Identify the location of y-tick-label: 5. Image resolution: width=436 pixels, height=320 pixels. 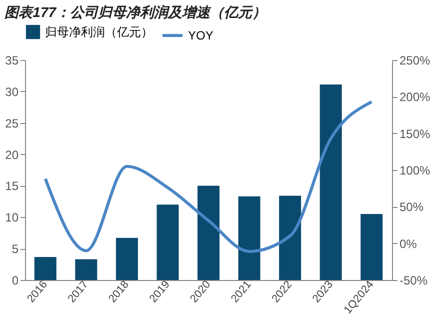
(15, 249).